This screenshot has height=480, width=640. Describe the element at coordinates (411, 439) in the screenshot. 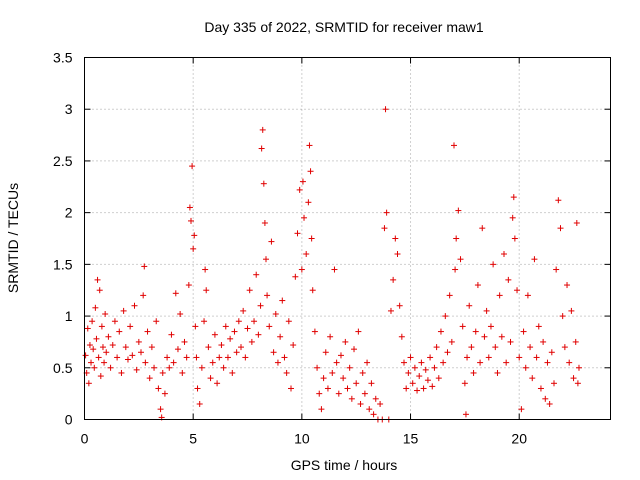

I see `x-tick-label: 15` at that location.